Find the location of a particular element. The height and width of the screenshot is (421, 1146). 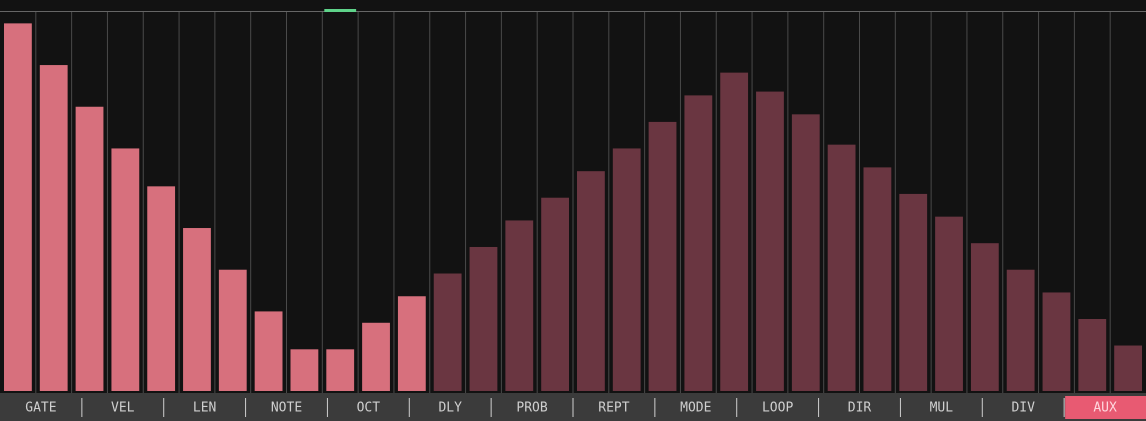

tab-label: VEL is located at coordinates (123, 408).